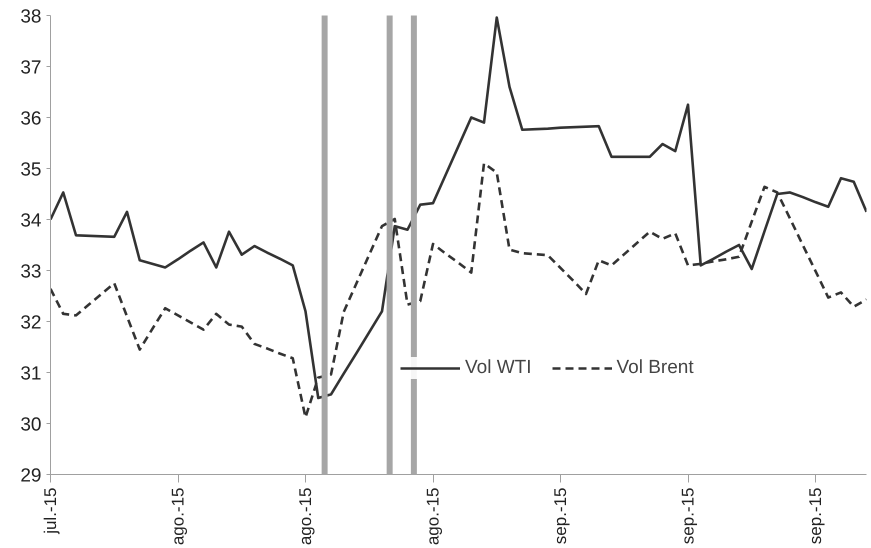 The image size is (871, 548). Describe the element at coordinates (31, 221) in the screenshot. I see `y-tick-label: 34` at that location.